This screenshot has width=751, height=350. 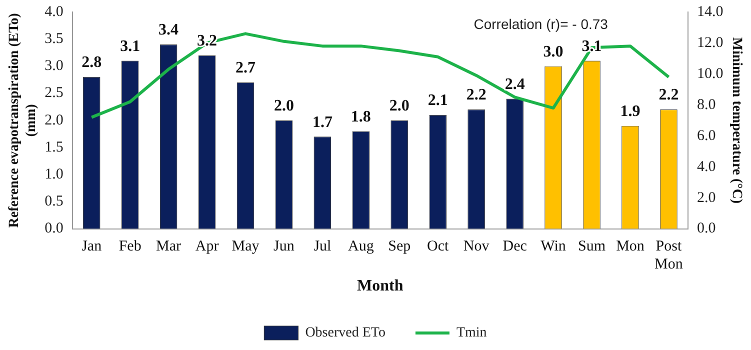 I want to click on y2-tick-label: 4.0, so click(x=706, y=166).